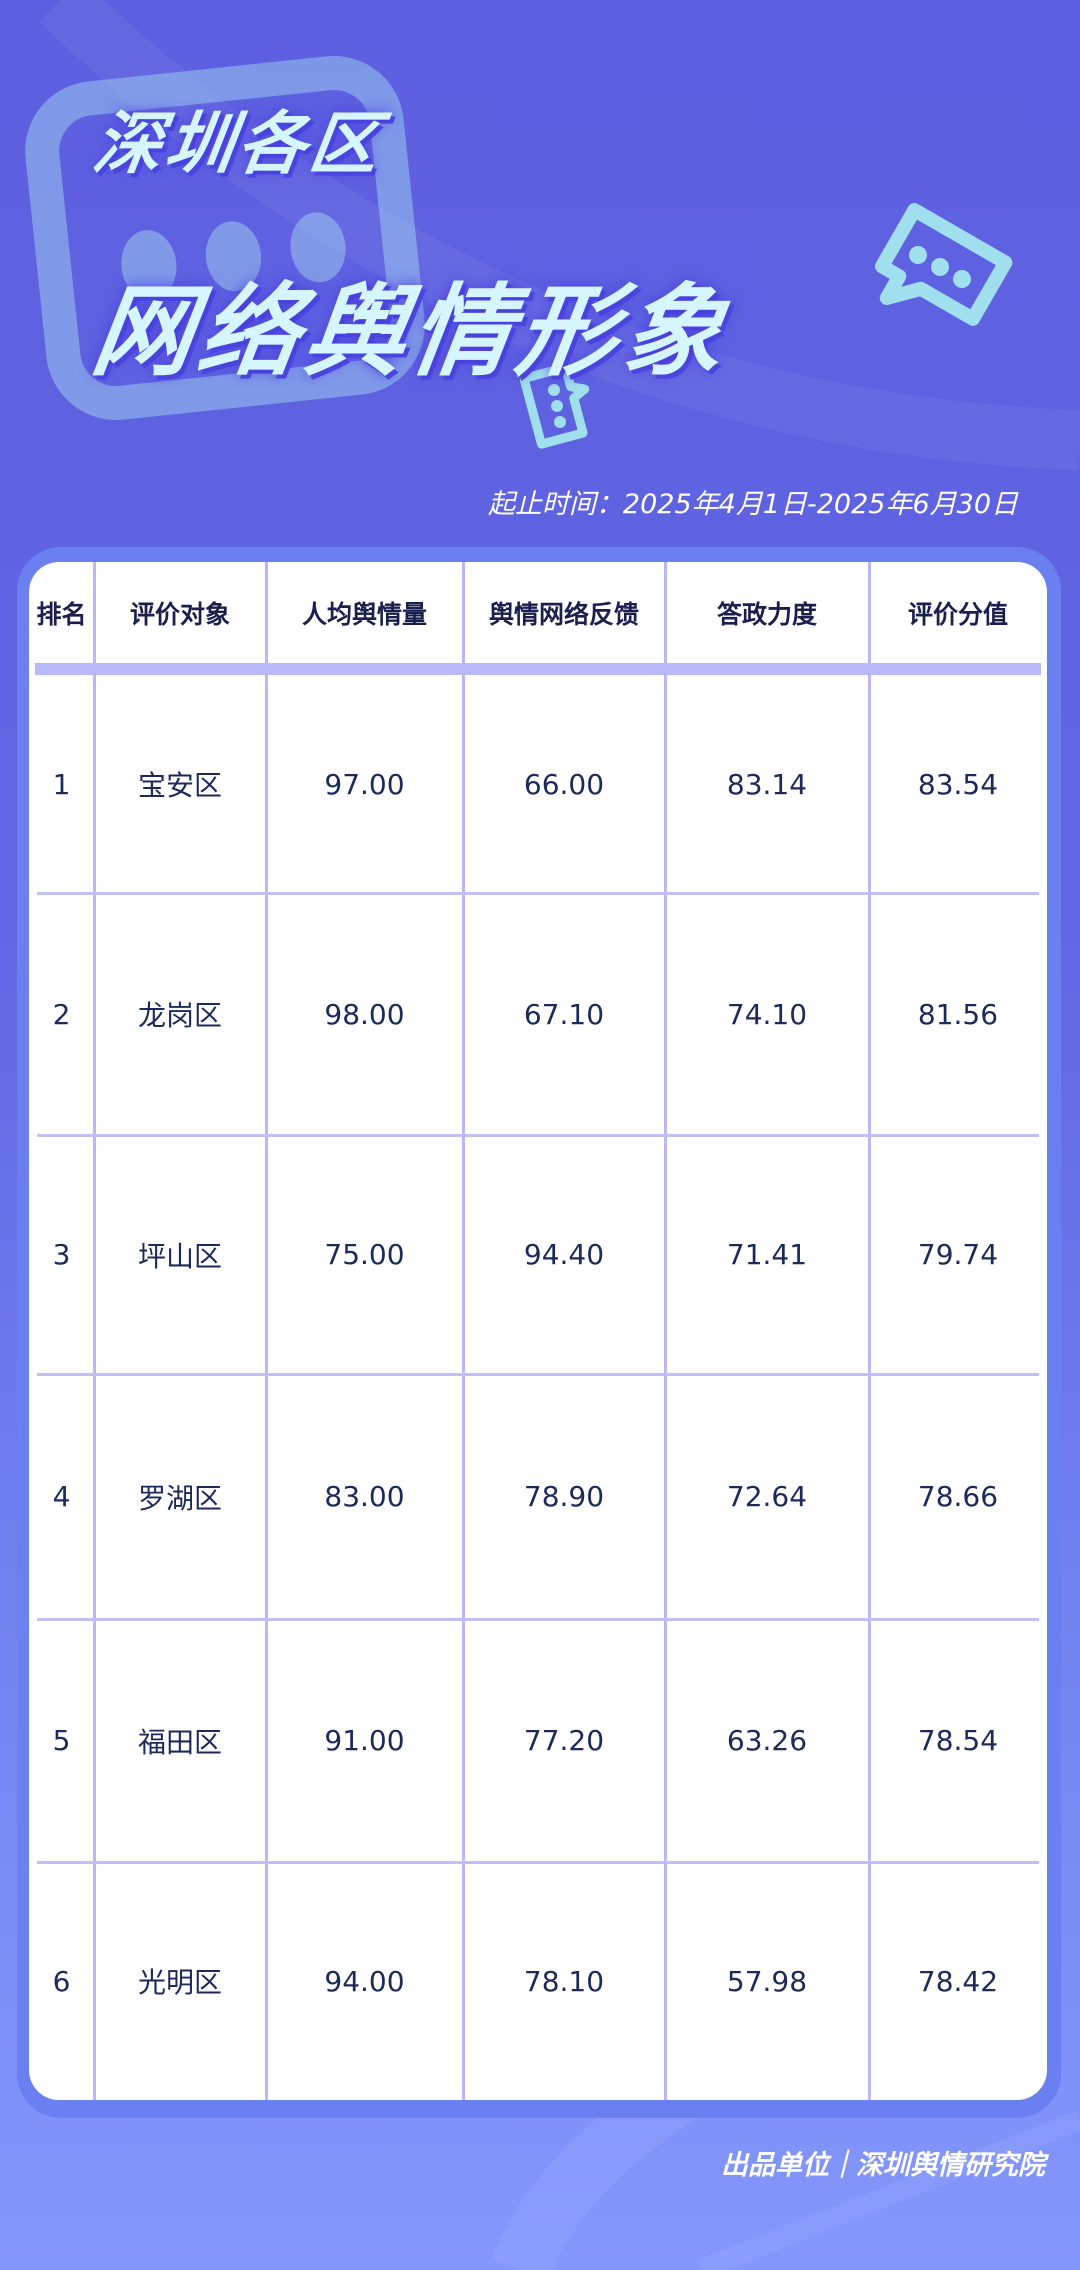 Image resolution: width=1080 pixels, height=2270 pixels. What do you see at coordinates (767, 1496) in the screenshot?
I see `cell-response-strength: 72.64` at bounding box center [767, 1496].